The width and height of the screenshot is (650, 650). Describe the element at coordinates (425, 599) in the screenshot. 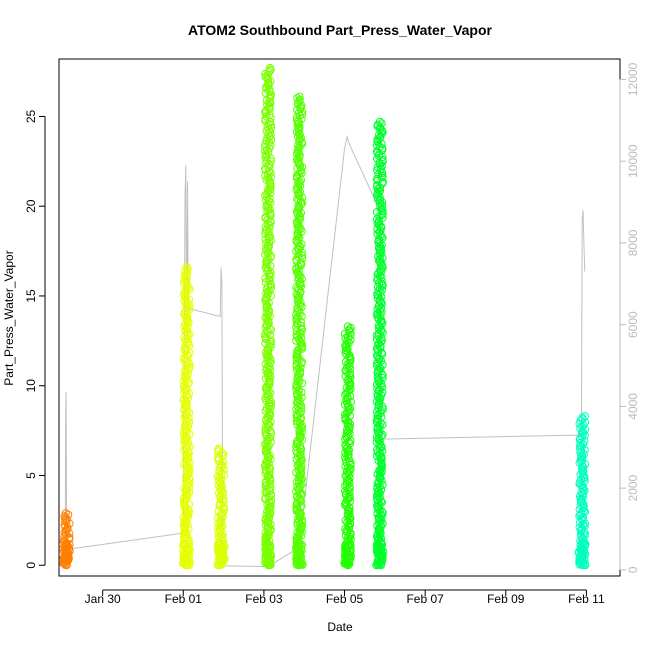

I see `x-tick-label: Feb 07` at that location.